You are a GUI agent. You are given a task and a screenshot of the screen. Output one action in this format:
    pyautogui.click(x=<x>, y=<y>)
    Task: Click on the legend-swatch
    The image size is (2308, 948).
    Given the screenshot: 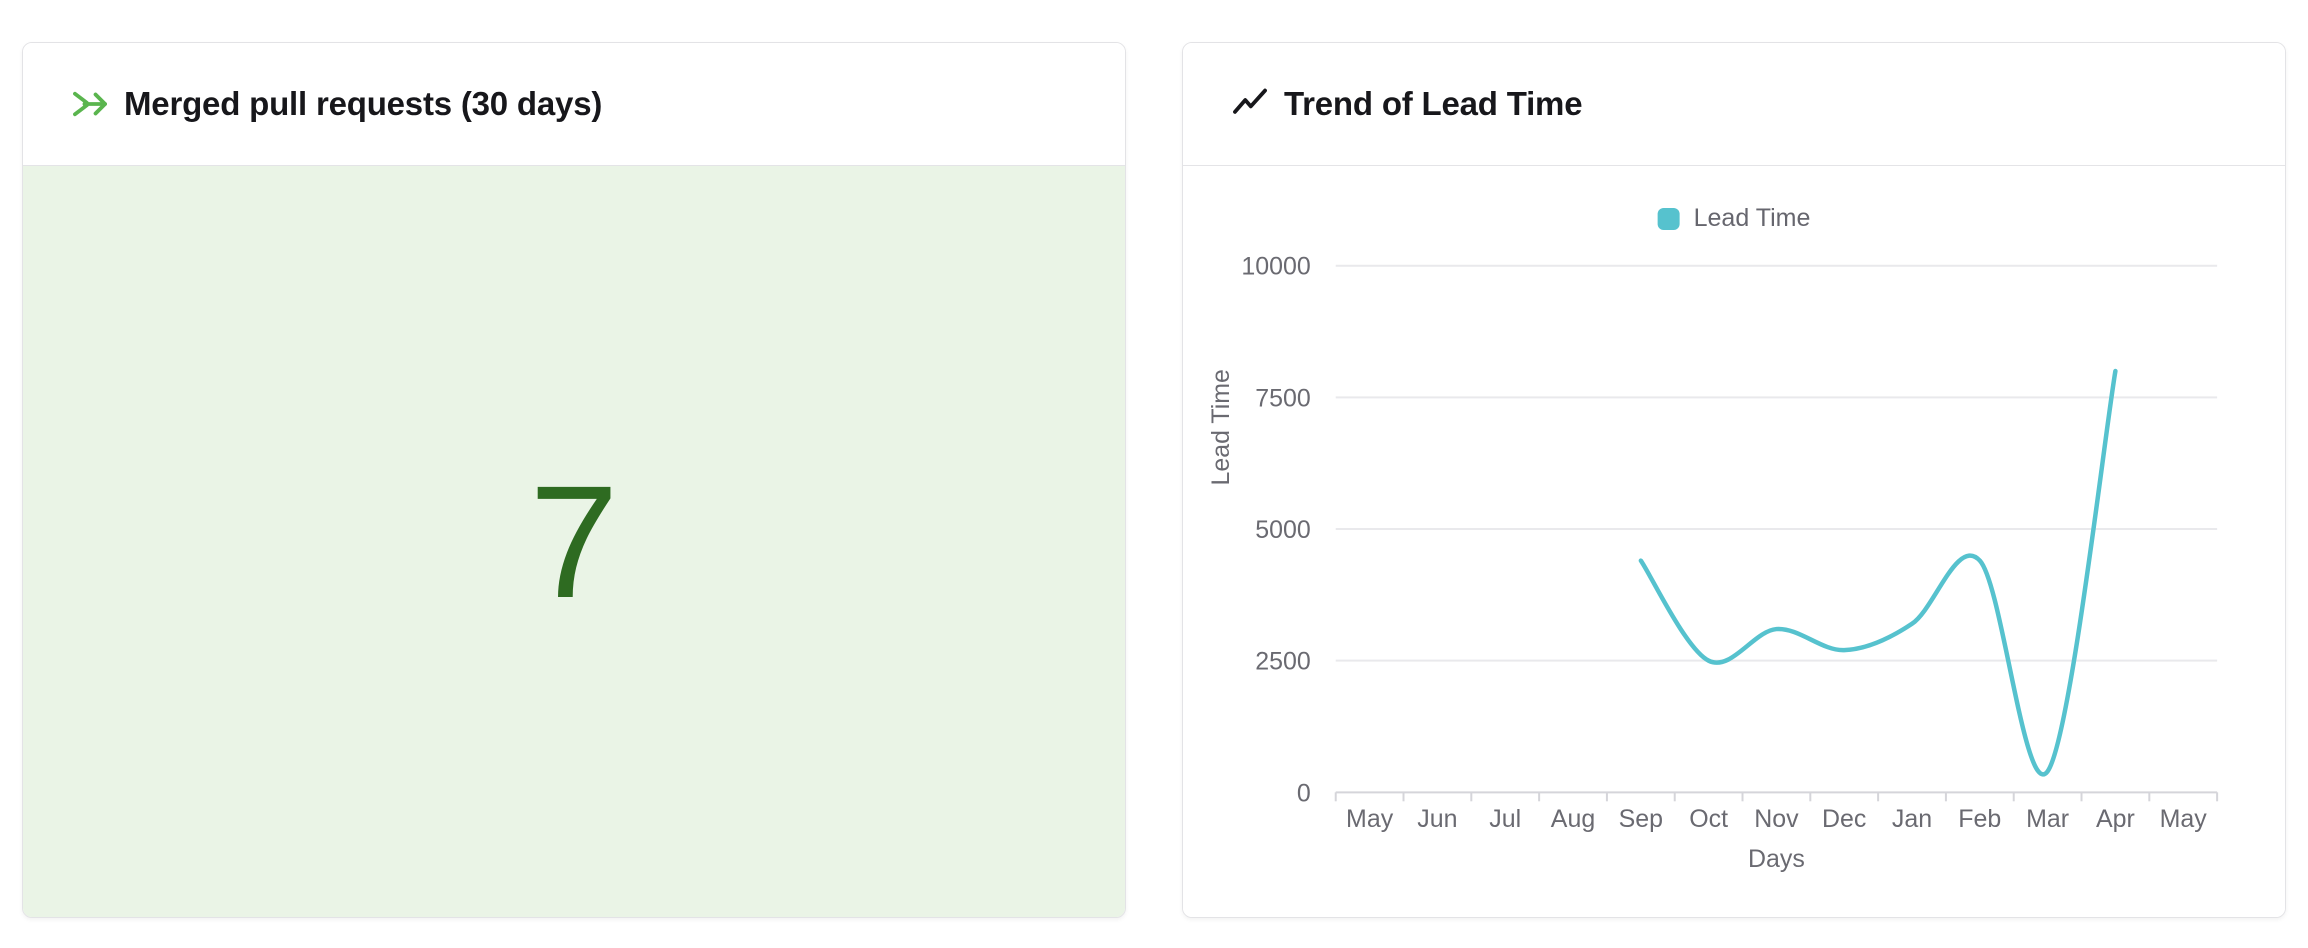 What is the action you would take?
    pyautogui.click(x=1668, y=218)
    